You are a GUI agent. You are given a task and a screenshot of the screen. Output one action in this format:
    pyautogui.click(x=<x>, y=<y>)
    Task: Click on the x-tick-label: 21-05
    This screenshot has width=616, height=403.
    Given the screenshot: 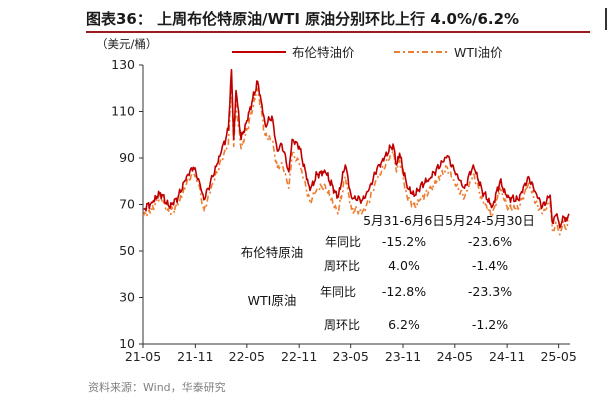 What is the action you would take?
    pyautogui.click(x=143, y=356)
    